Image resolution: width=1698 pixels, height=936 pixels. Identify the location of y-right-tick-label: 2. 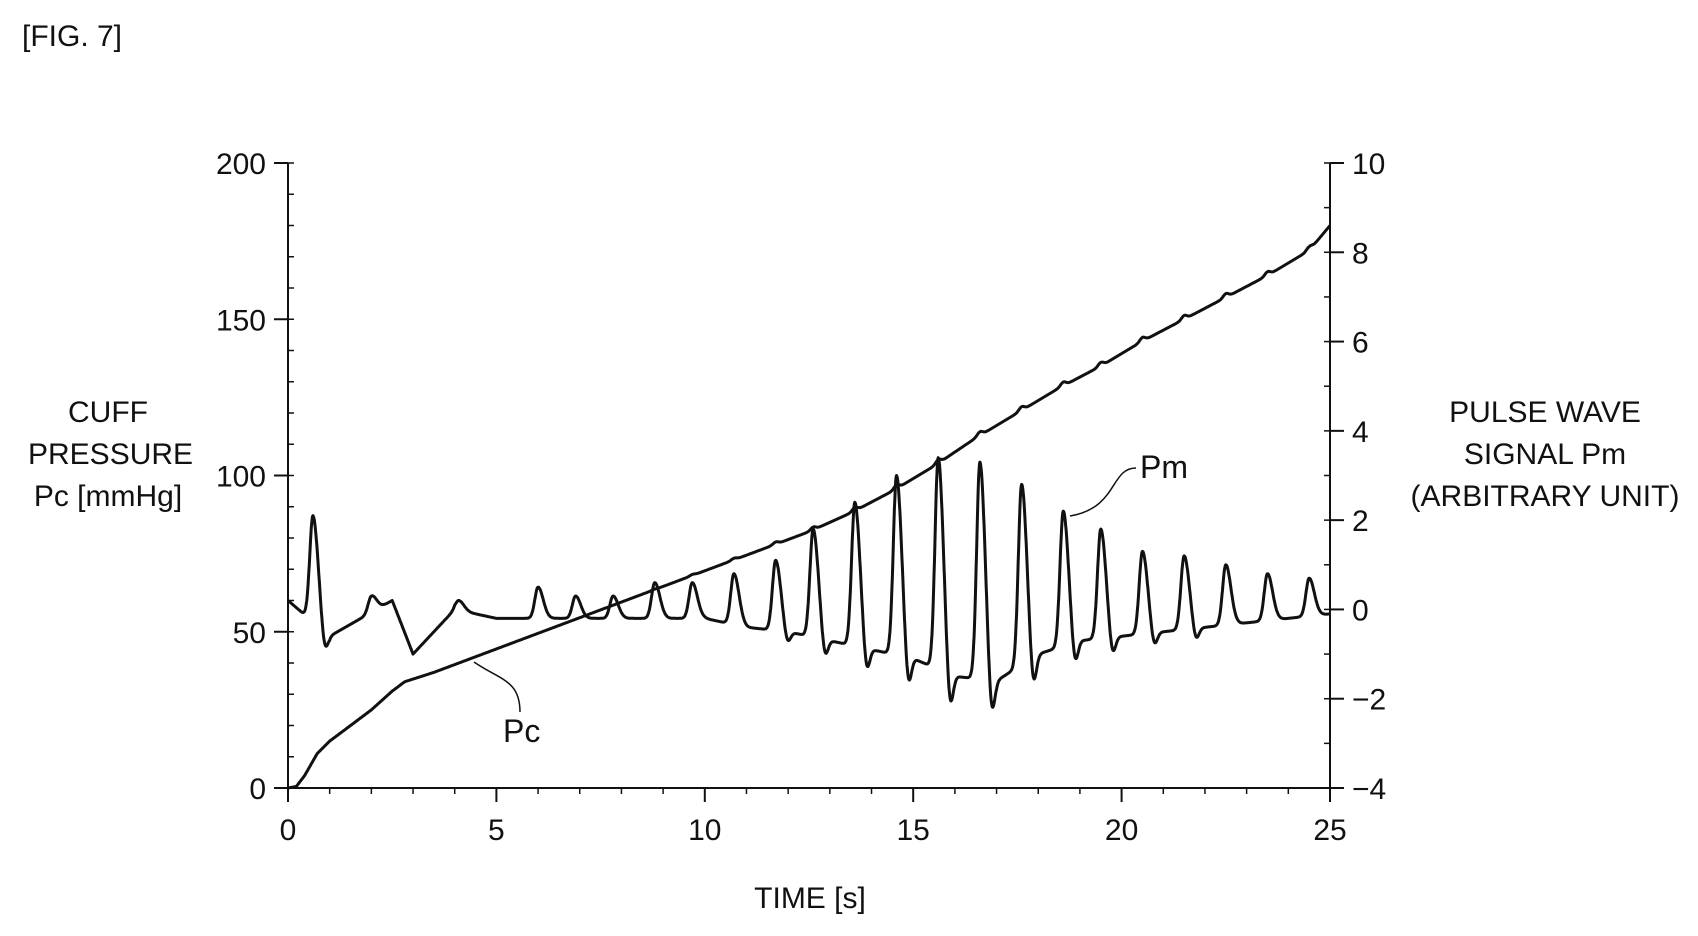
(1360, 521).